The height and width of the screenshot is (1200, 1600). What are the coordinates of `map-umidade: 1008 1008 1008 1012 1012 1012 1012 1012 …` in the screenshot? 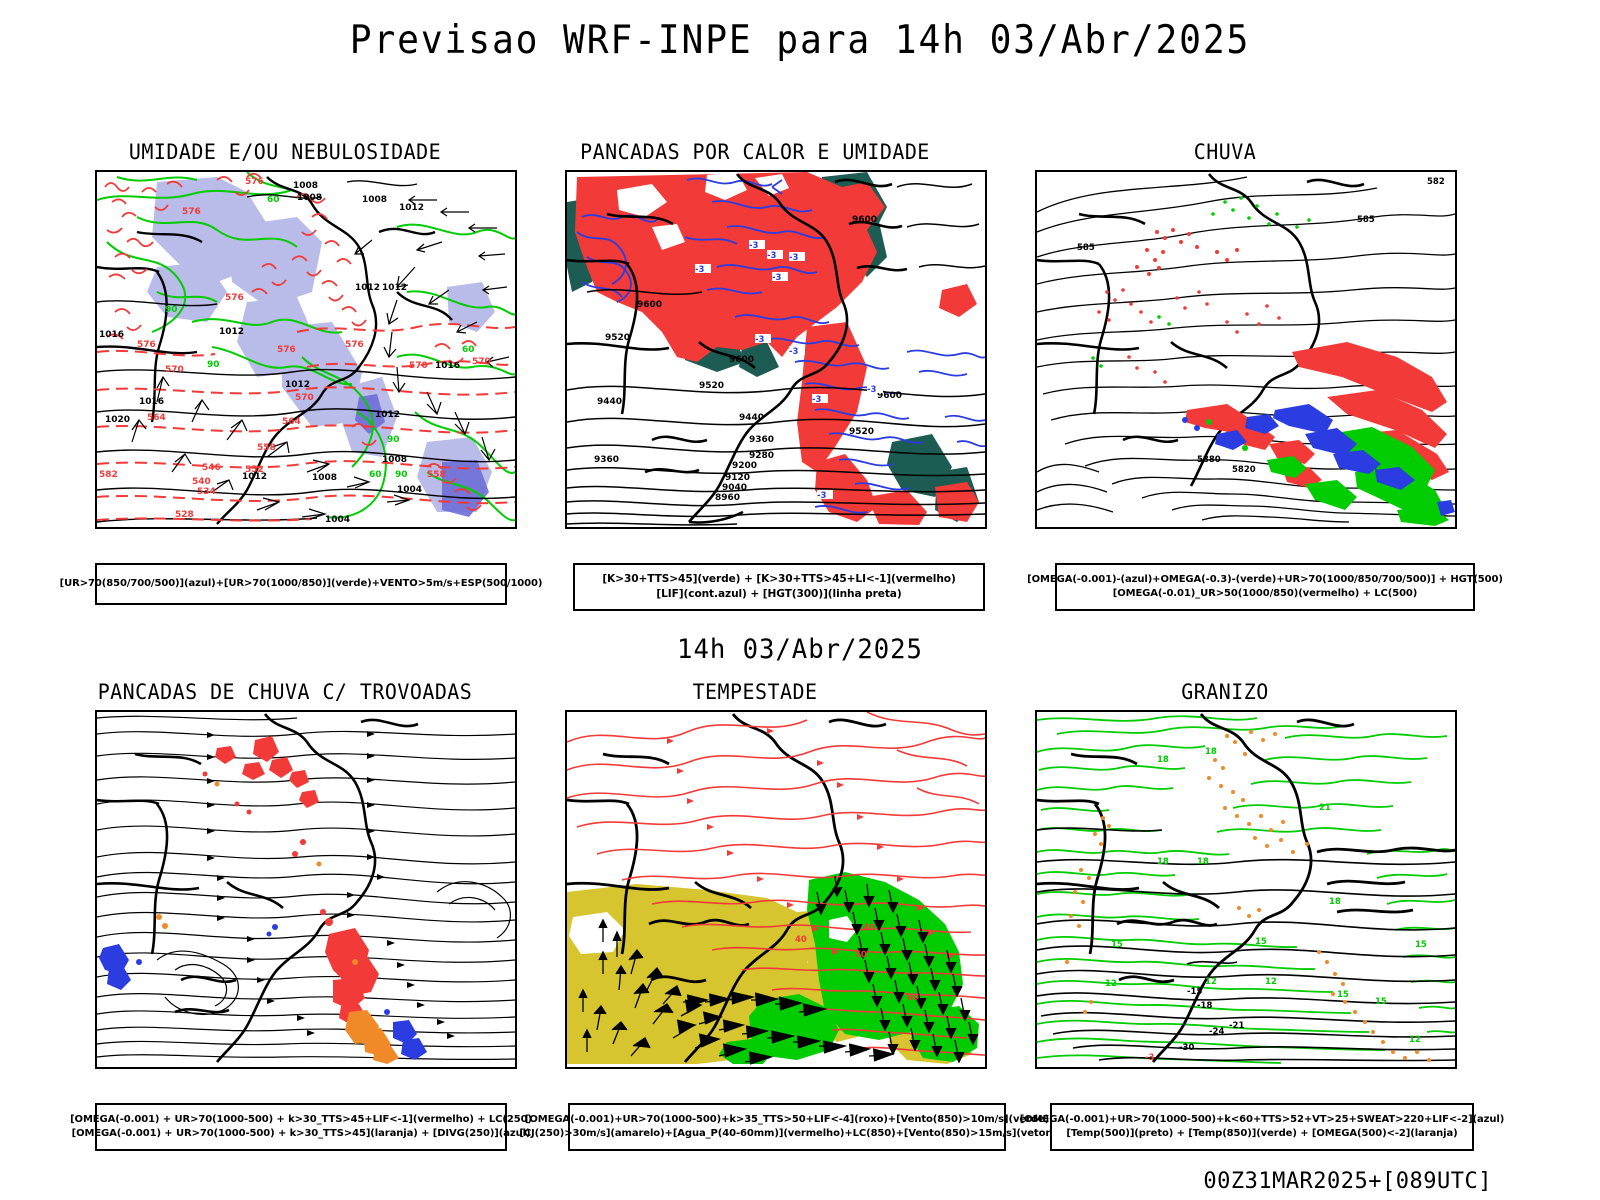 It's located at (306, 349).